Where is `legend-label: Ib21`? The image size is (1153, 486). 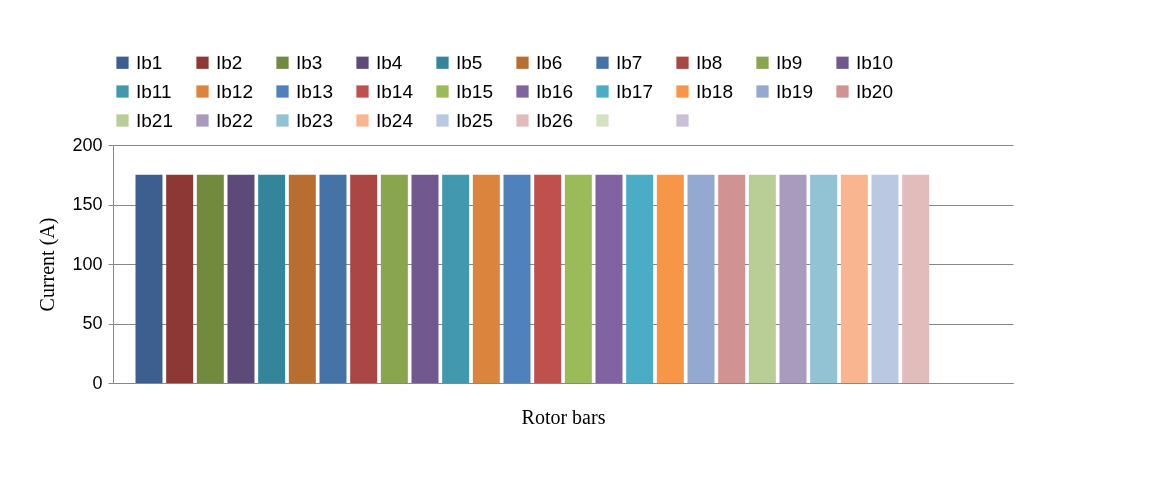
legend-label: Ib21 is located at coordinates (154, 120).